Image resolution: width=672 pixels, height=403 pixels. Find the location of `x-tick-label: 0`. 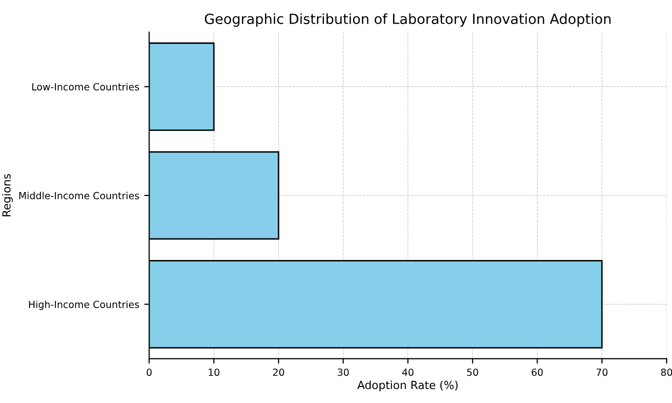

x-tick-label: 0 is located at coordinates (149, 372).